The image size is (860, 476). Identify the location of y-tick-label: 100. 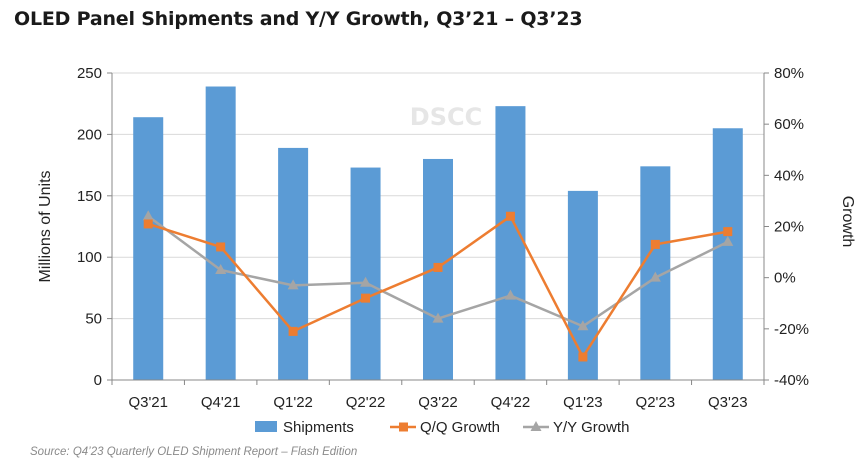
(89, 257).